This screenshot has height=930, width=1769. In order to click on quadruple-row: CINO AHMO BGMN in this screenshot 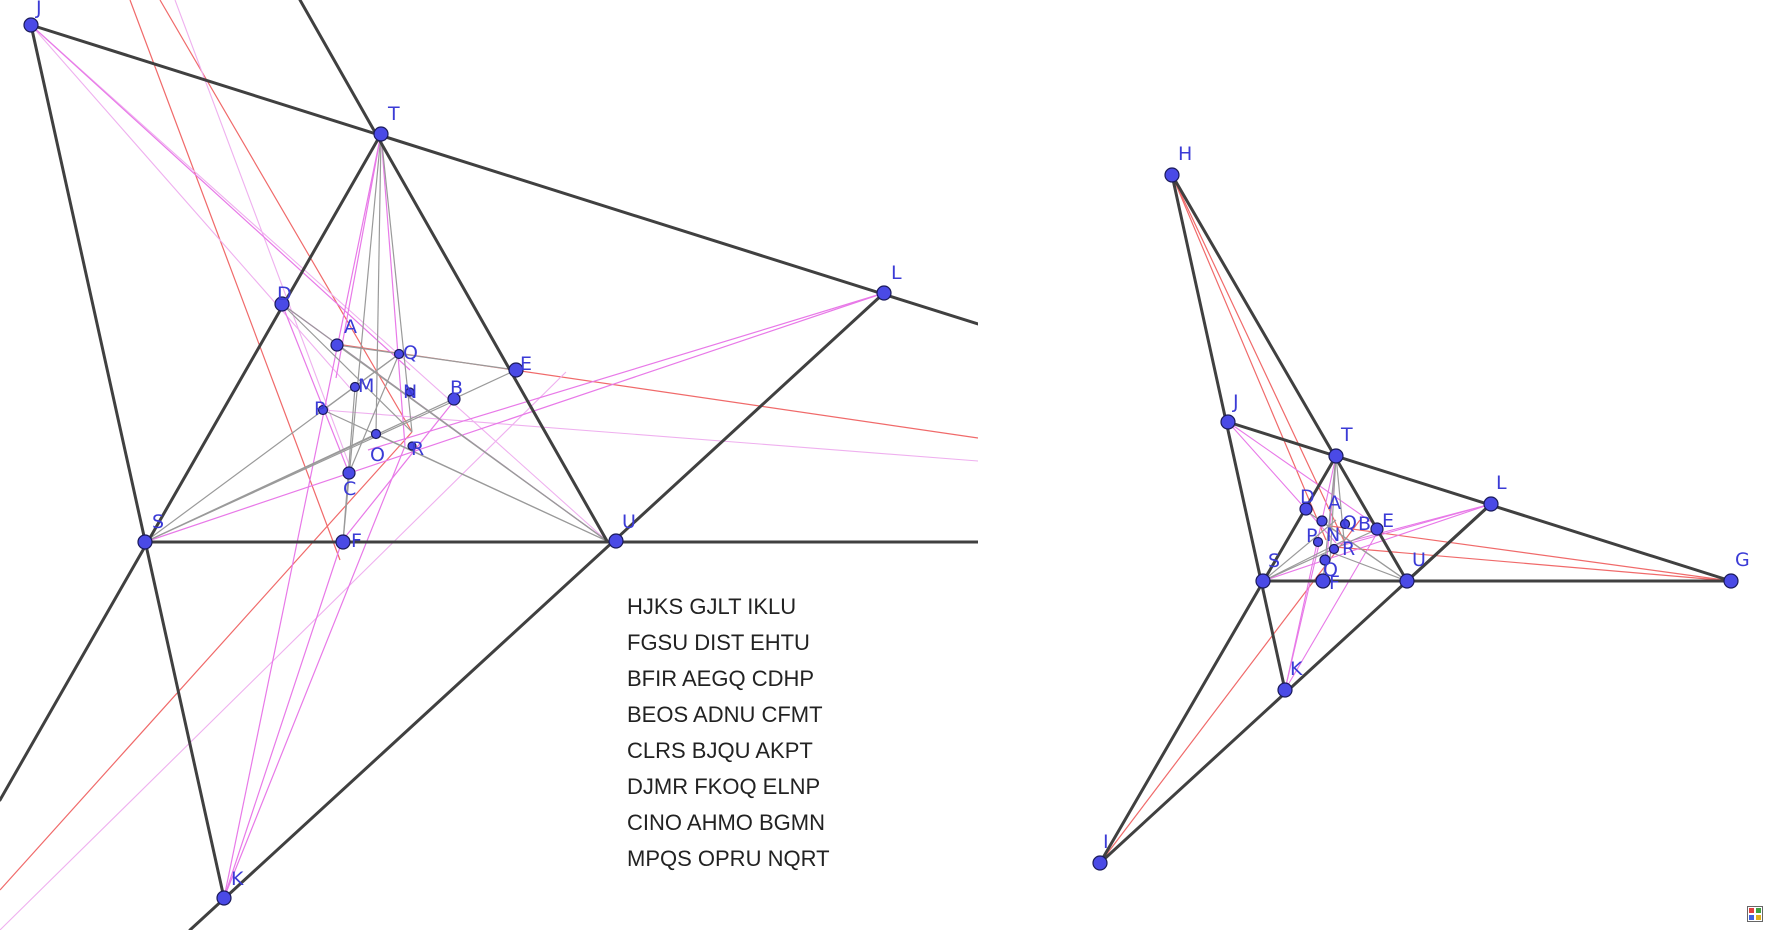, I will do `click(726, 822)`.